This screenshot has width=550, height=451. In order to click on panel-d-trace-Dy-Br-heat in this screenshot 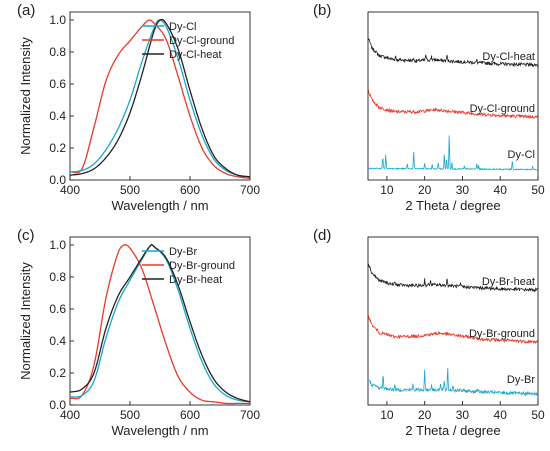, I will do `click(453, 278)`.